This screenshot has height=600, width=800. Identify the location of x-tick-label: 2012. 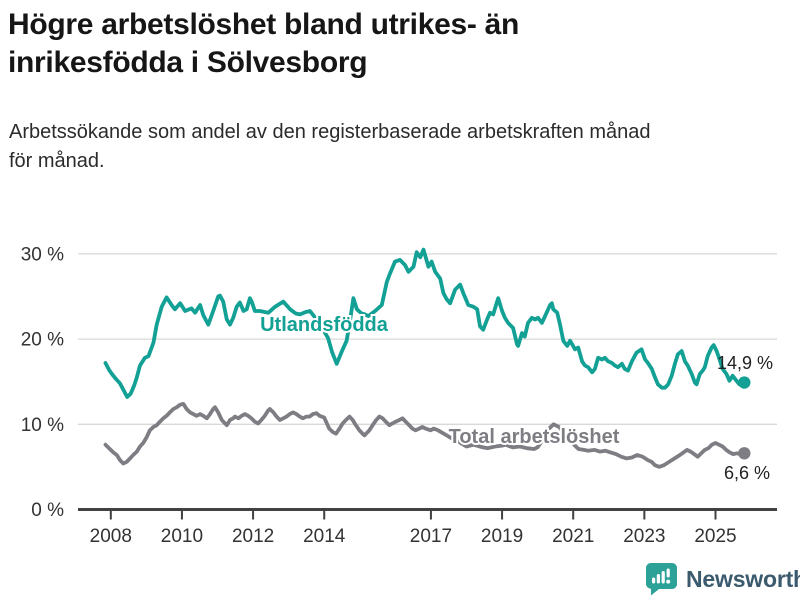
(253, 536).